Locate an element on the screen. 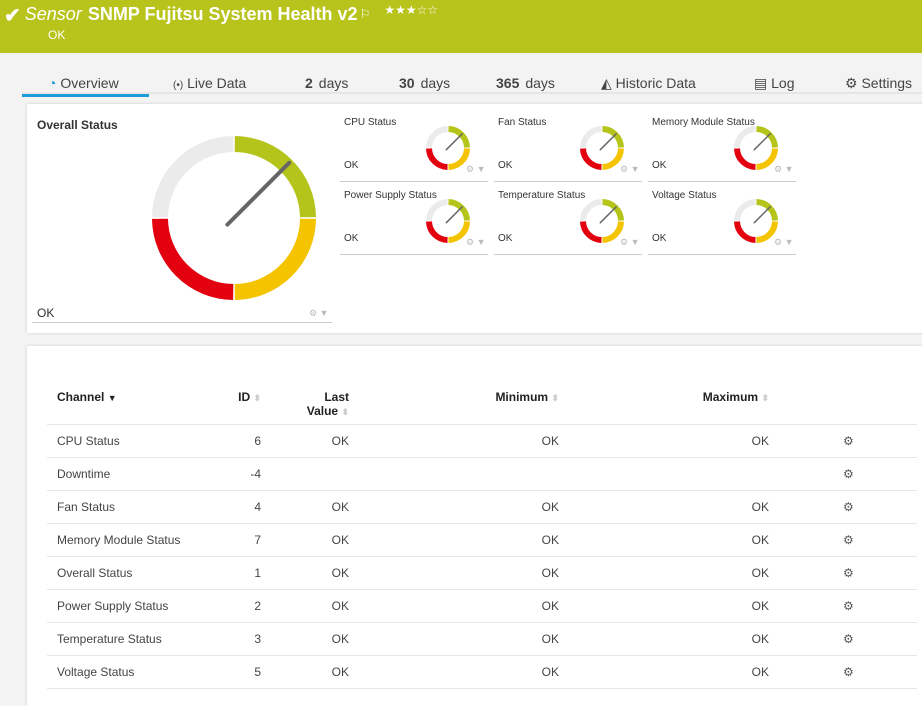 This screenshot has height=706, width=922. channel-gauge-voltage-status: Voltage Status OK ⚙ ▼ is located at coordinates (722, 220).